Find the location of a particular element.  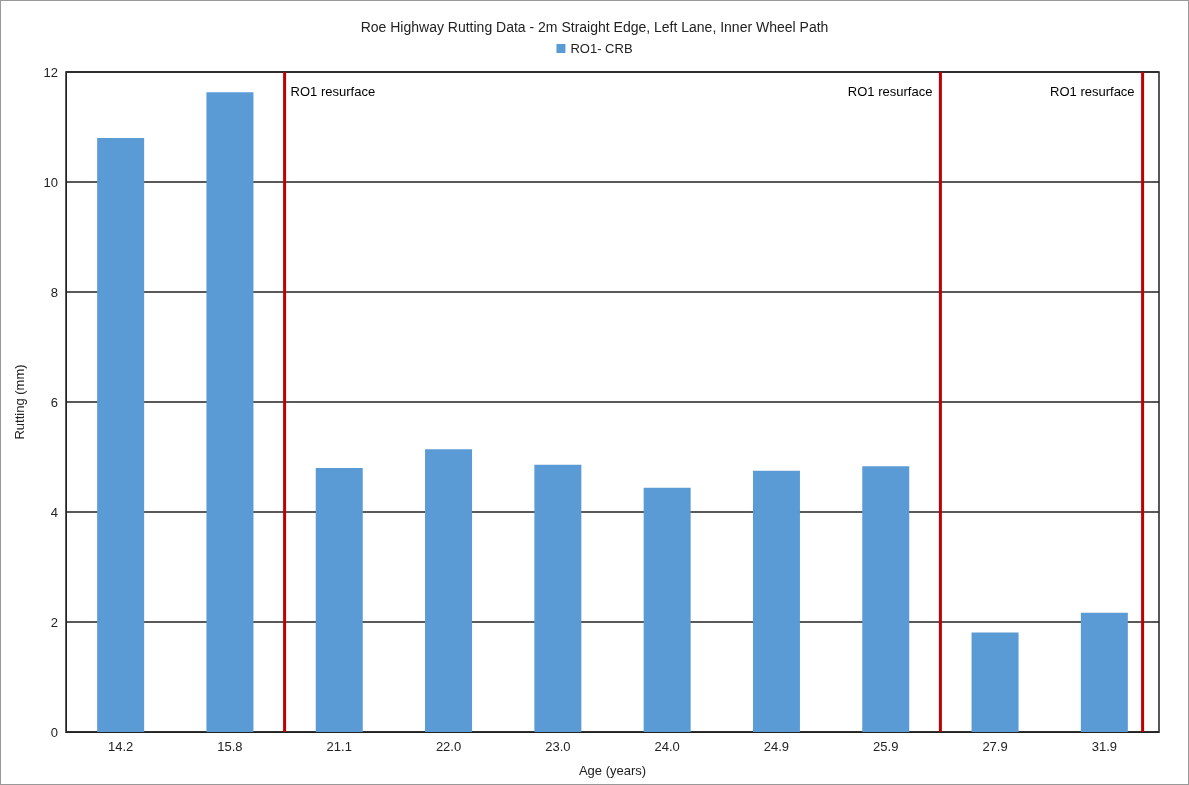

y-tick-label: 6 is located at coordinates (54, 402).